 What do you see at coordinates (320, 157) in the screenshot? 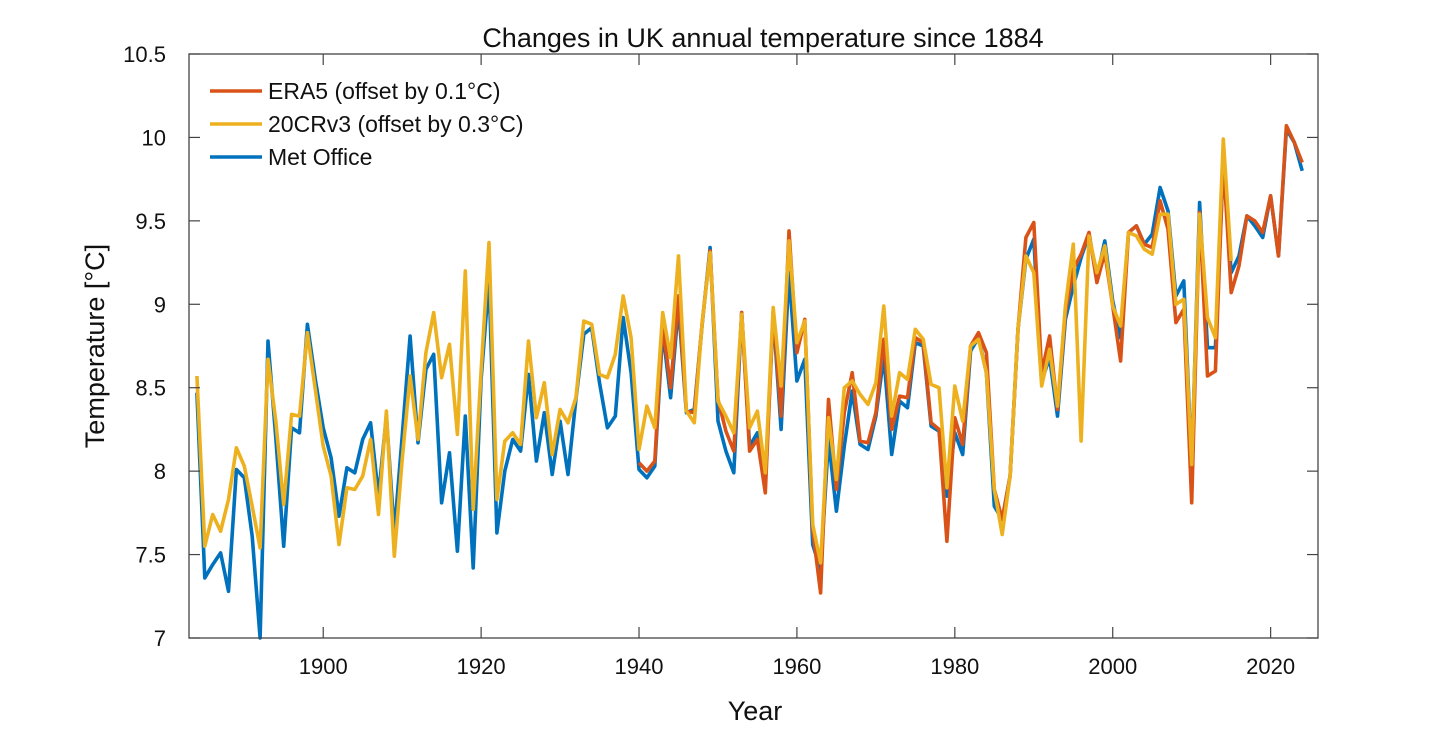
I see `legend-label: Met Office` at bounding box center [320, 157].